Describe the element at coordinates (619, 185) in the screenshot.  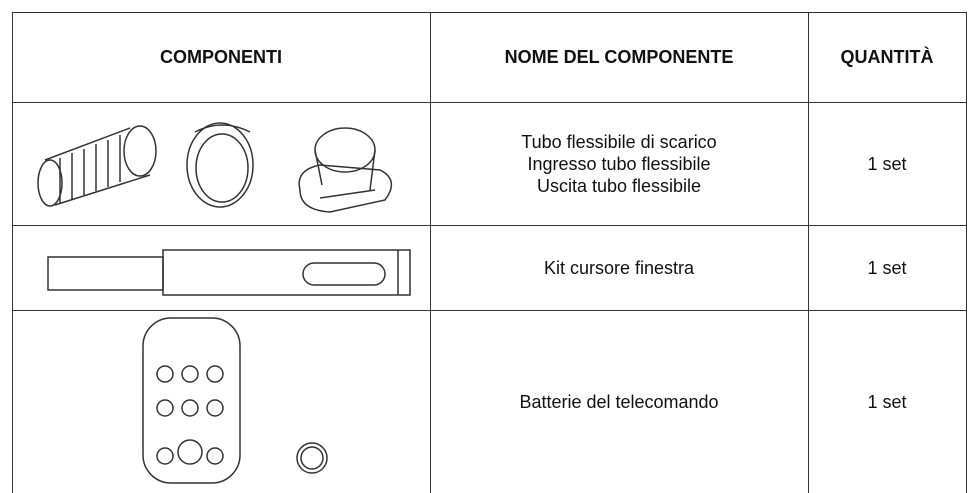
I see `name-line: Uscita tubo flessibile` at that location.